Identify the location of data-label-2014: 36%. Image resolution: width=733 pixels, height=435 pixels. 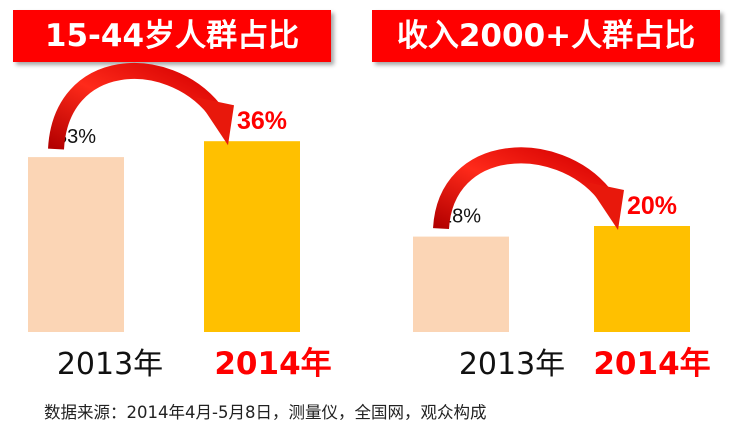
(262, 121).